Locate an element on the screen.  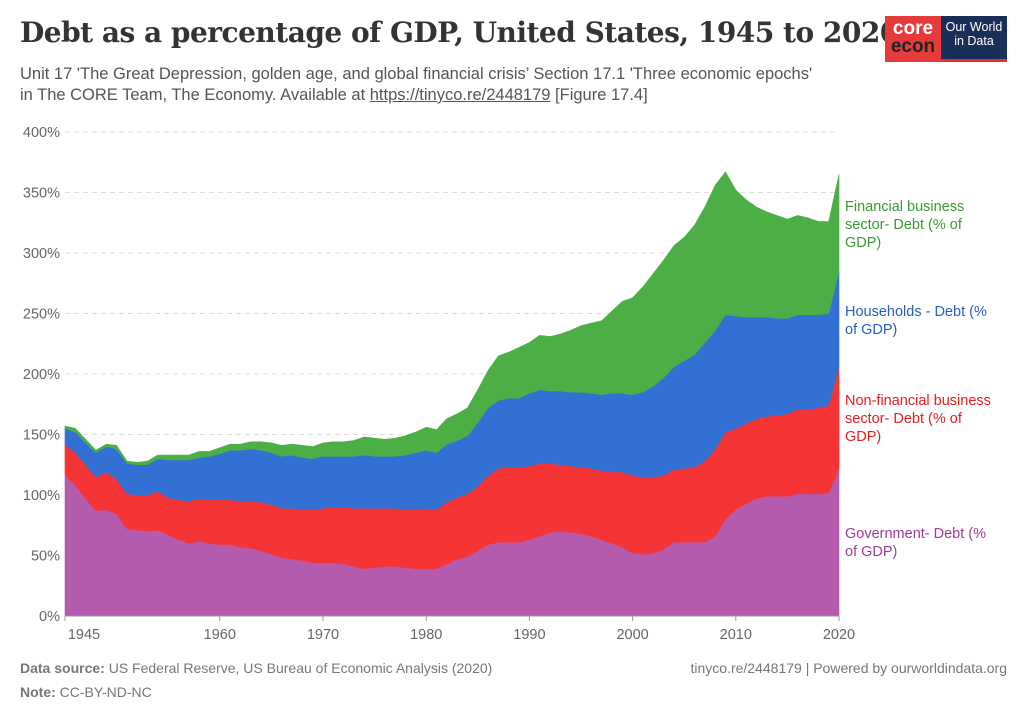
y-tick-label: 0% is located at coordinates (49, 617).